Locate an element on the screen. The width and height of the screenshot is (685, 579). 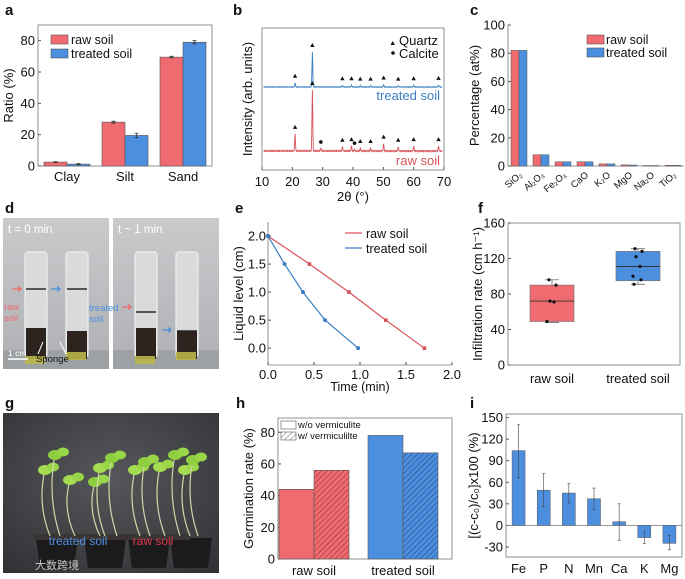
chart-i-ytick-label: 30 is located at coordinates (496, 503).